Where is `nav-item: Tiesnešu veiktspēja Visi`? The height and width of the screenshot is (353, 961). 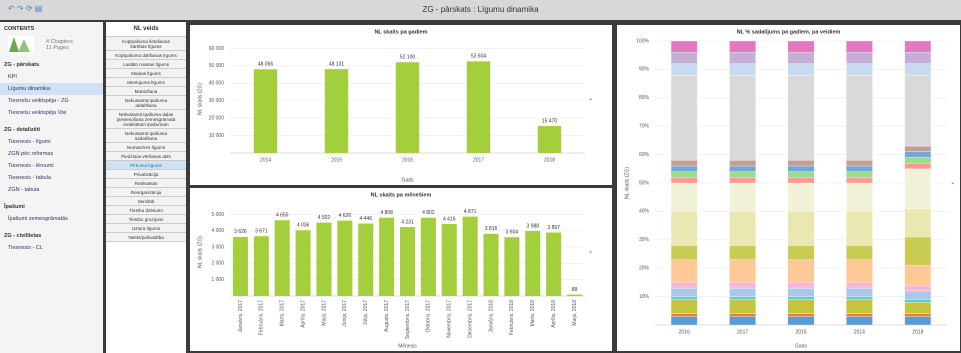 nav-item: Tiesnešu veiktspēja Visi is located at coordinates (37, 113).